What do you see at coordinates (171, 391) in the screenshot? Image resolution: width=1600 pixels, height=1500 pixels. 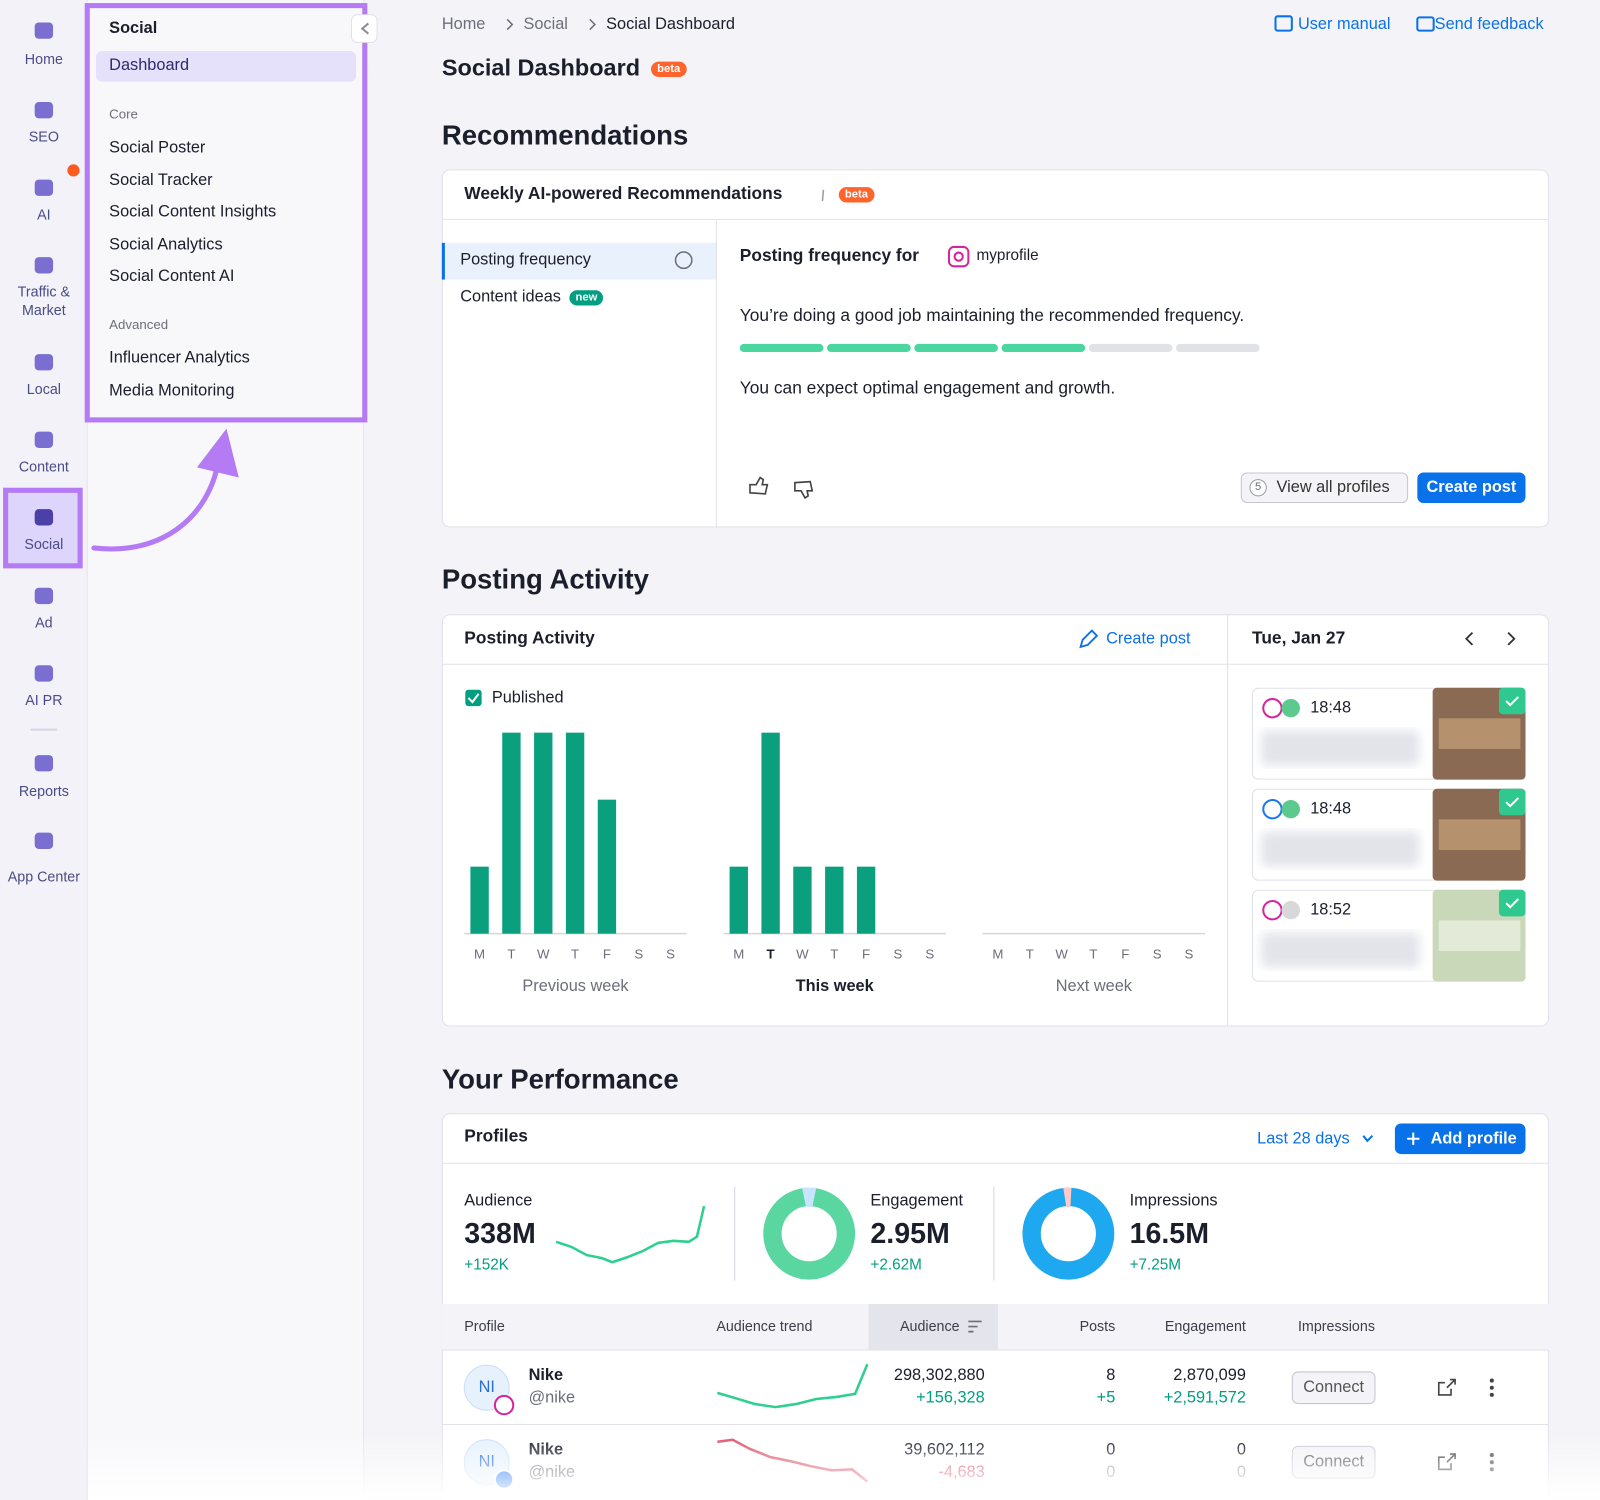 I see `submenu-item: Media Monitoring` at bounding box center [171, 391].